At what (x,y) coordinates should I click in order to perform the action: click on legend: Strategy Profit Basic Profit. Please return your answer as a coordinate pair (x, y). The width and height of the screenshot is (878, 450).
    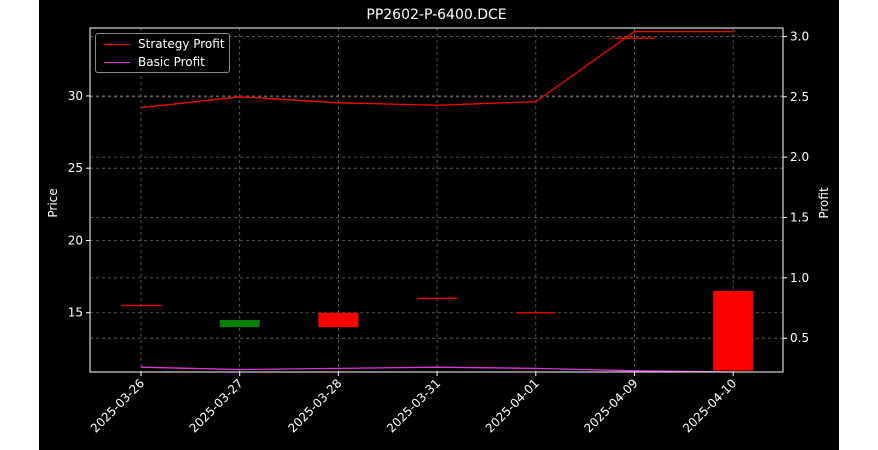
    Looking at the image, I should click on (162, 53).